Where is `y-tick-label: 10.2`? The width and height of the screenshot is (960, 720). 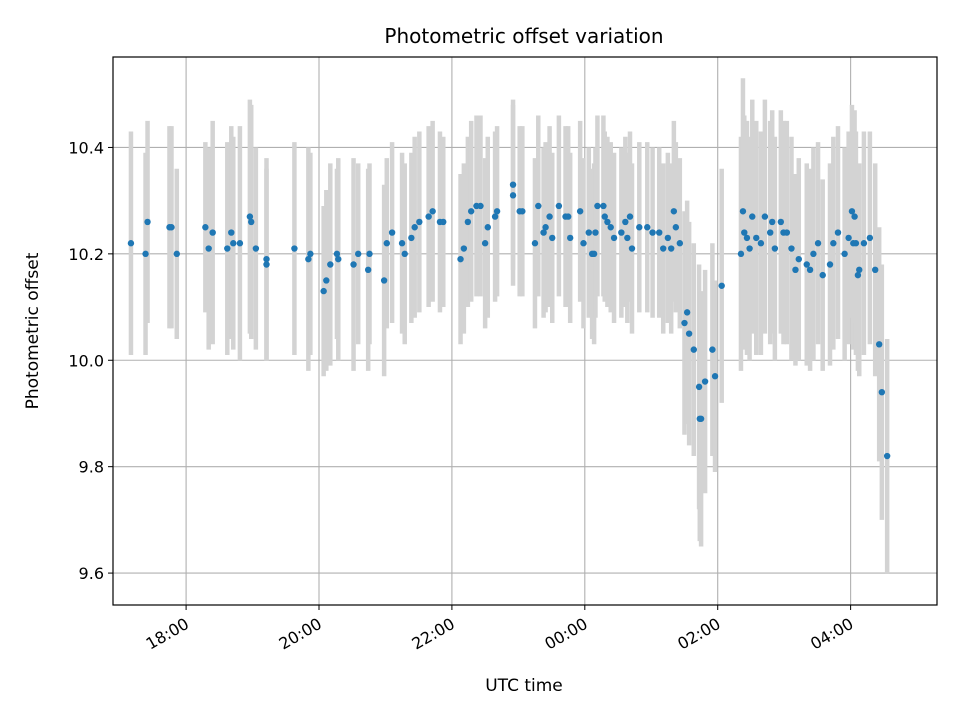
y-tick-label: 10.2 is located at coordinates (86, 254).